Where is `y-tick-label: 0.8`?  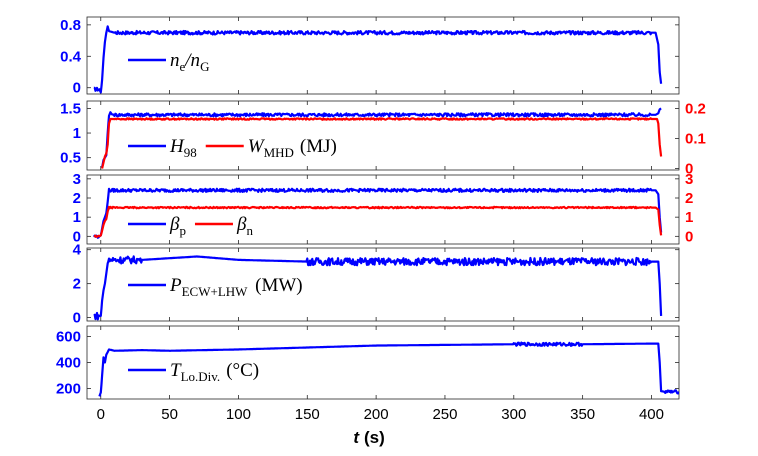
y-tick-label: 0.8 is located at coordinates (70, 25).